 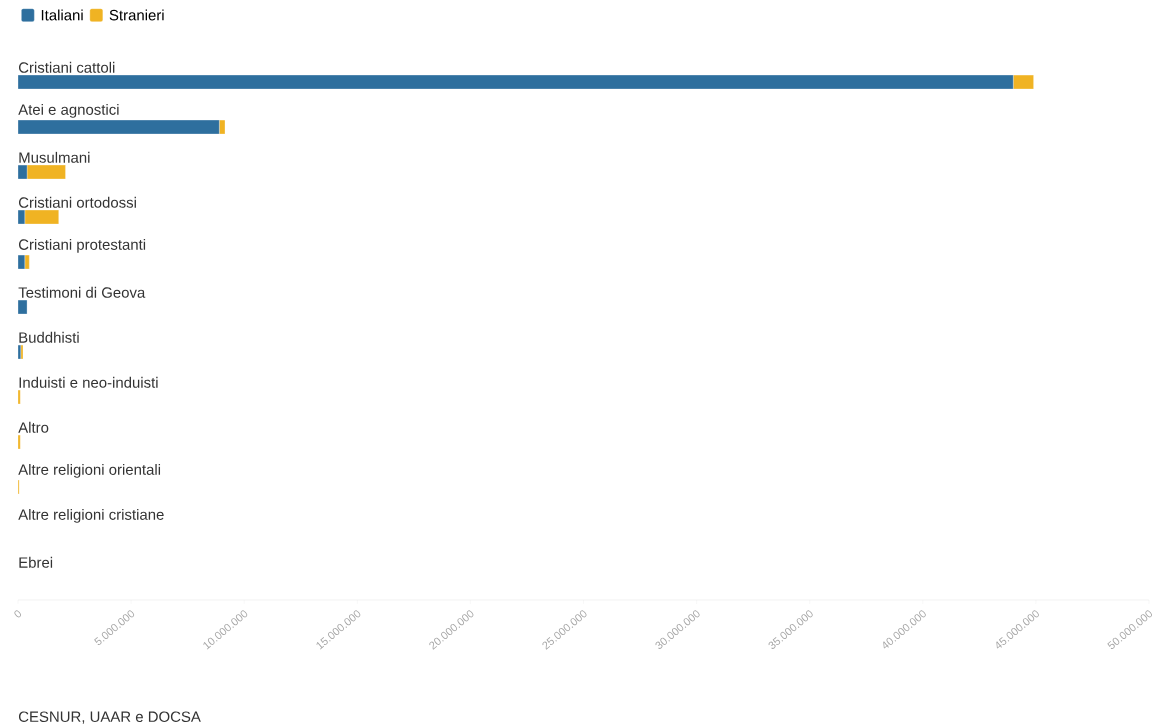 What do you see at coordinates (109, 717) in the screenshot?
I see `text: CESNUR, UAAR e DOCSA` at bounding box center [109, 717].